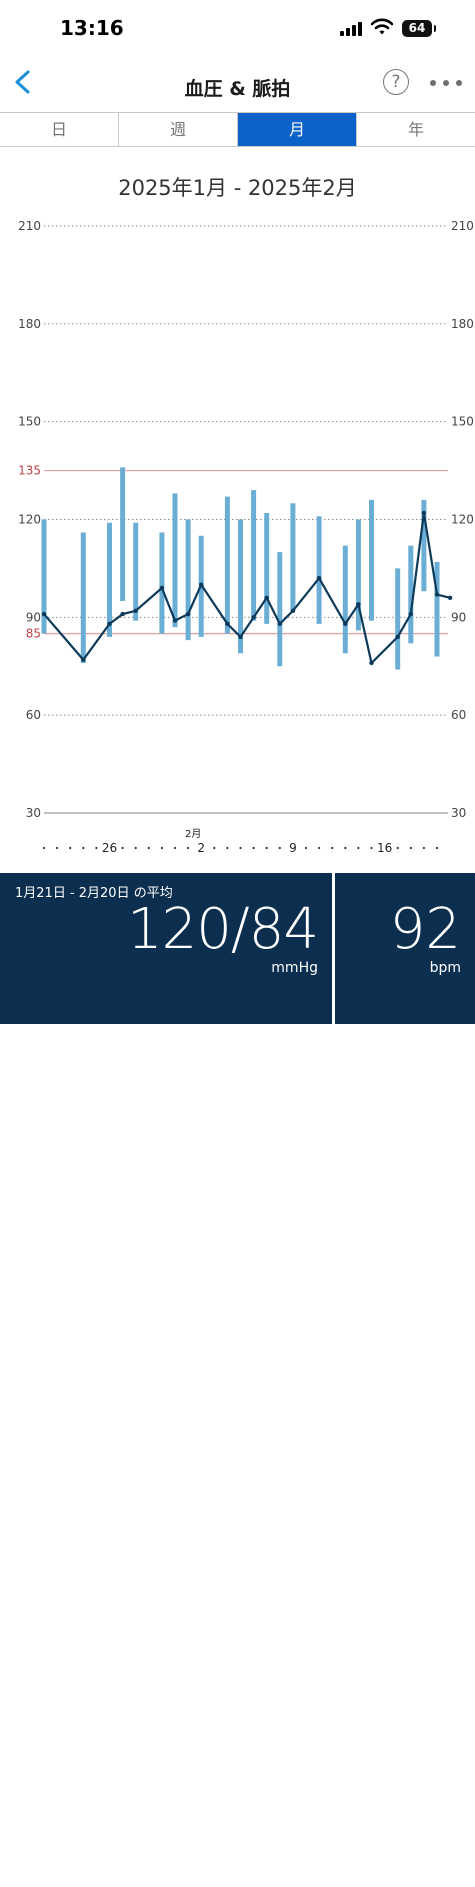 This screenshot has width=475, height=1887. I want to click on month-label: 2月, so click(193, 834).